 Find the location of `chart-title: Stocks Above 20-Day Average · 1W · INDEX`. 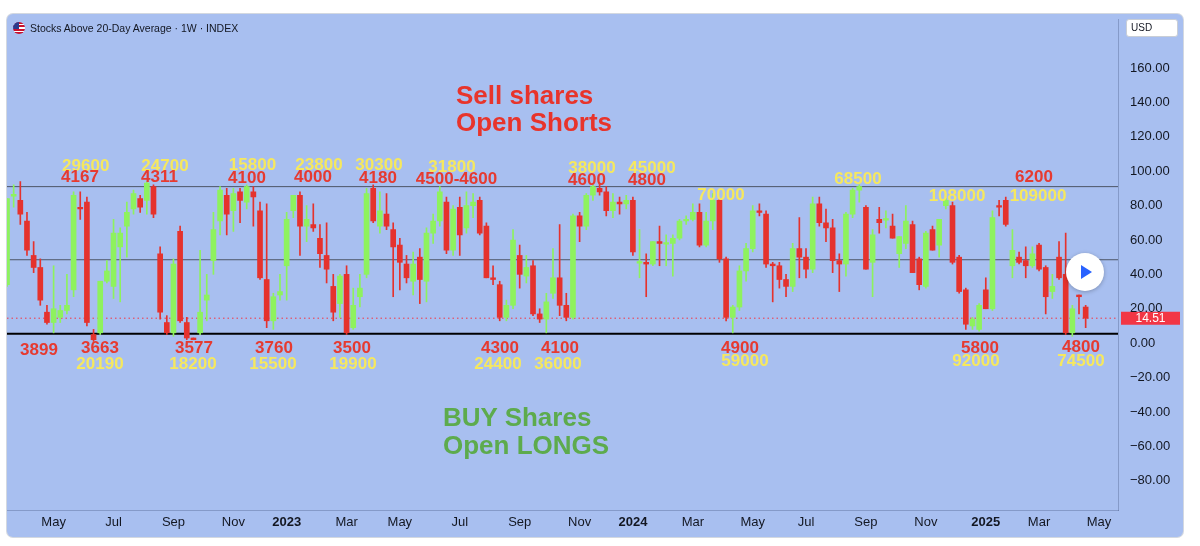

chart-title: Stocks Above 20-Day Average · 1W · INDEX is located at coordinates (134, 28).